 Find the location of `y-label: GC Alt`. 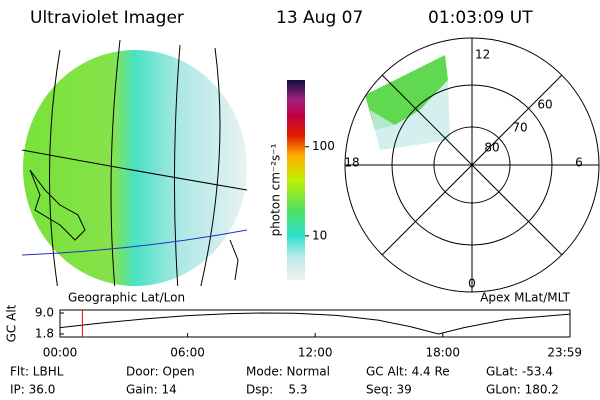

y-label: GC Alt is located at coordinates (12, 323).